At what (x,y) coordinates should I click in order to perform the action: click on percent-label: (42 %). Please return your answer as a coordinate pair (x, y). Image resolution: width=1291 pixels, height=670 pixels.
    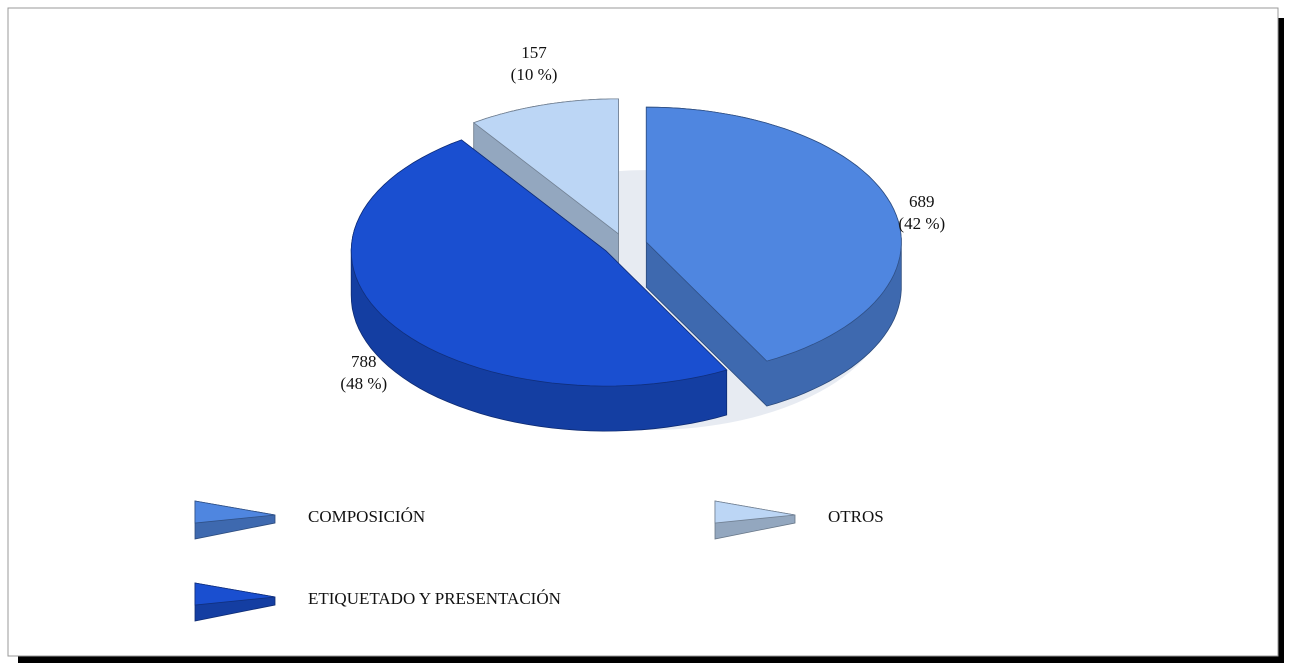
    Looking at the image, I should click on (921, 223).